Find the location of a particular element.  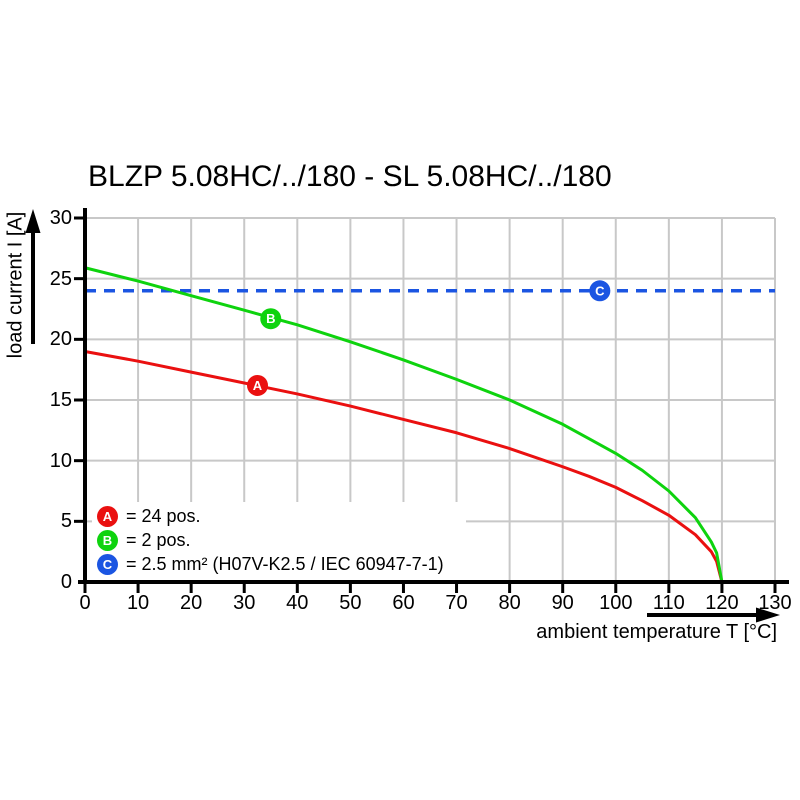

x-tick-label: 100 is located at coordinates (616, 603).